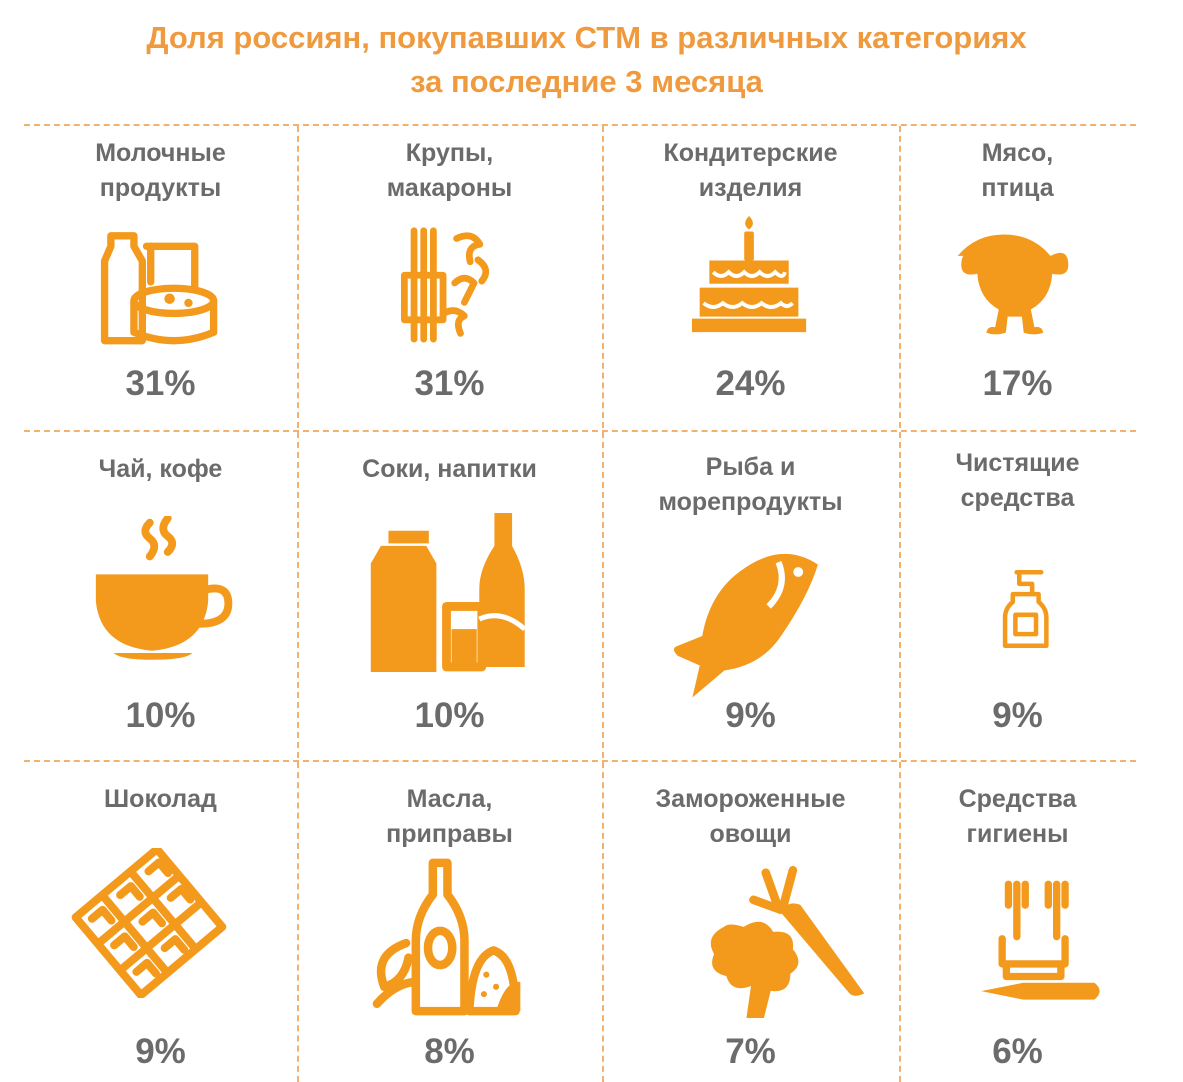 The image size is (1183, 1082). Describe the element at coordinates (1017, 188) in the screenshot. I see `category-label-line: птица` at that location.